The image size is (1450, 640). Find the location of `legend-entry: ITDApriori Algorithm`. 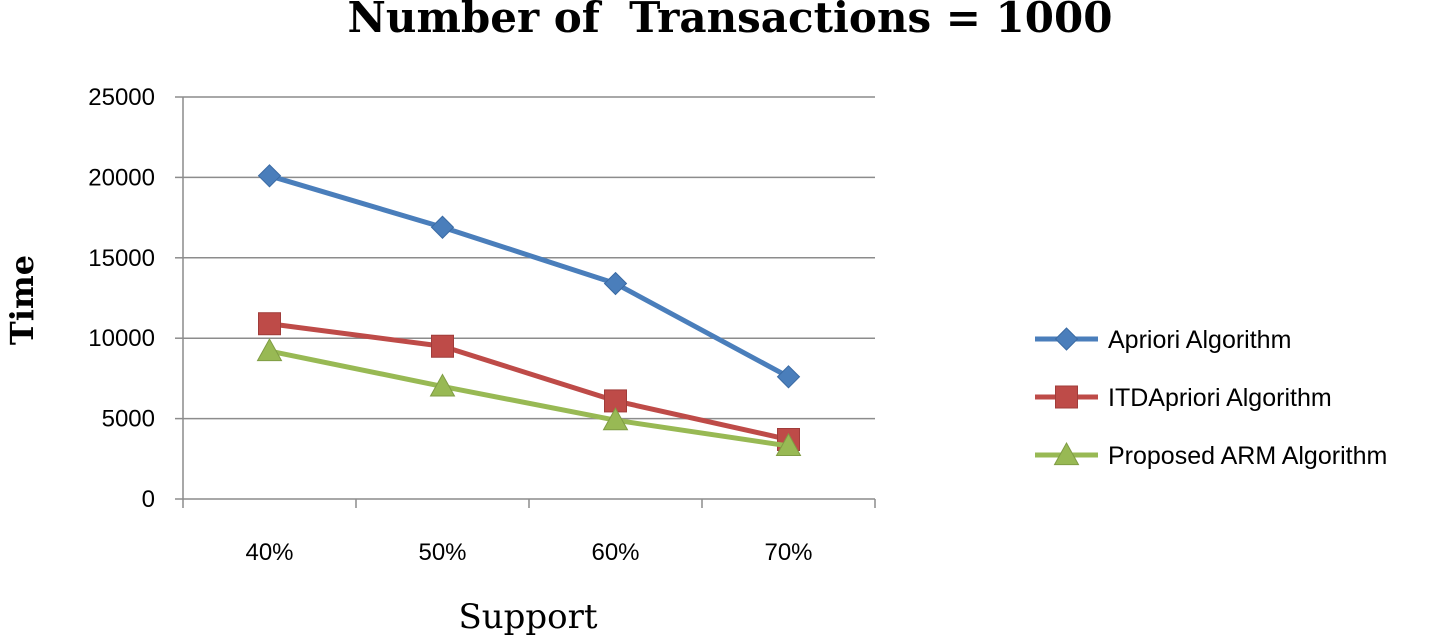

legend-entry: ITDApriori Algorithm is located at coordinates (1183, 398).